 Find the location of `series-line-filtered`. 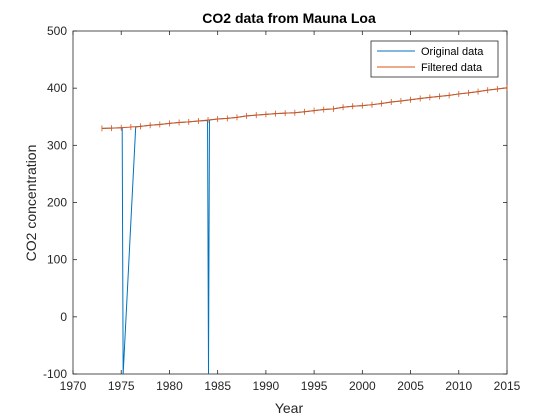

series-line-filtered is located at coordinates (304, 108).